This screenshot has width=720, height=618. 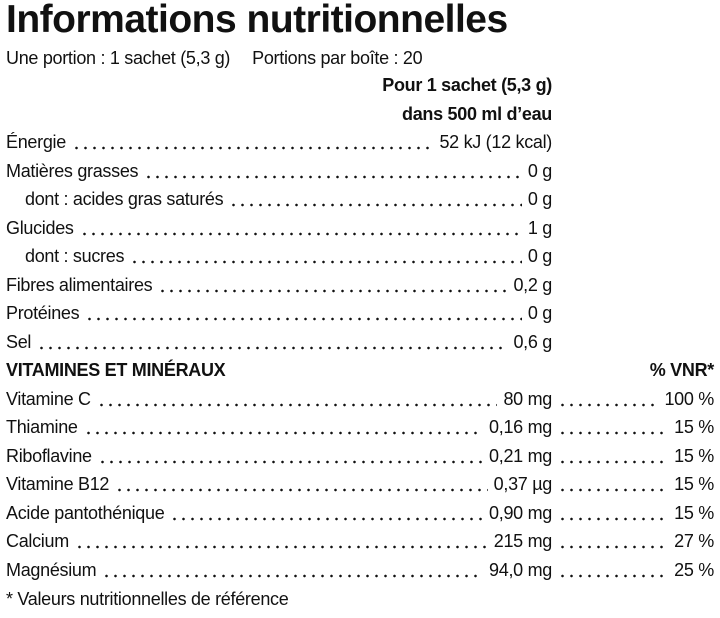 I want to click on nutrient-row: dont : sucres 0 g, so click(x=279, y=256).